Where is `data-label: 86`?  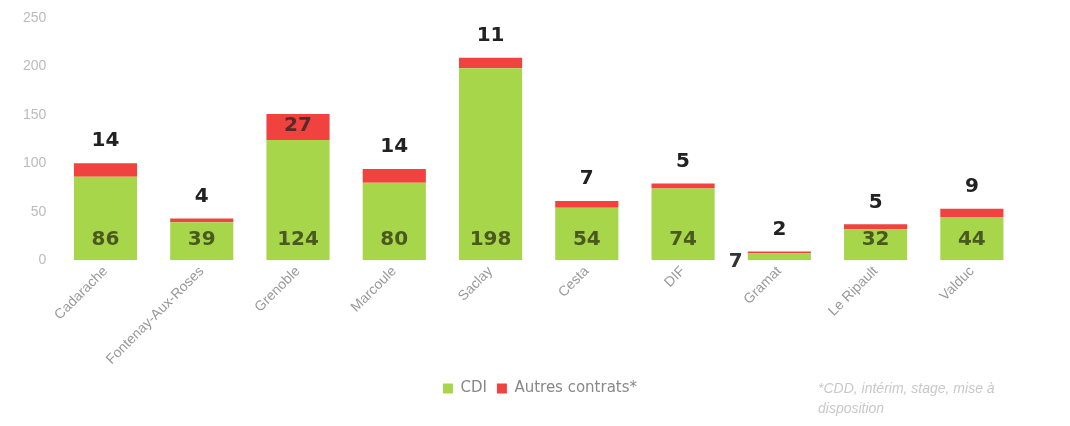 data-label: 86 is located at coordinates (105, 238).